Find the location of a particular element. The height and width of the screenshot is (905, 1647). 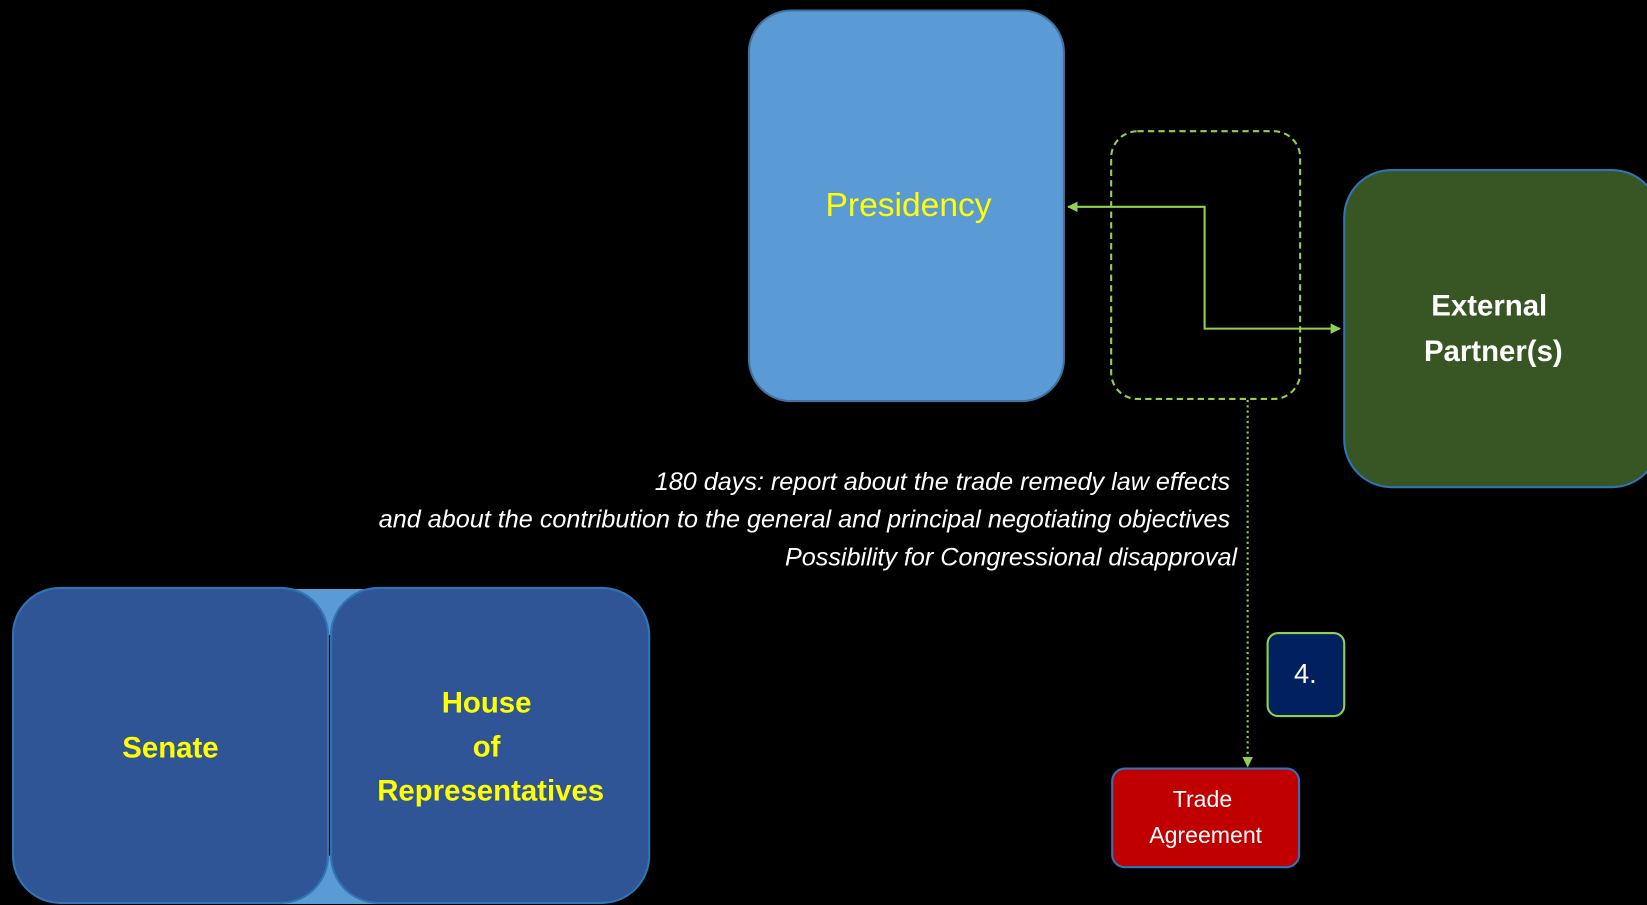

label-line: Trade is located at coordinates (1202, 799).